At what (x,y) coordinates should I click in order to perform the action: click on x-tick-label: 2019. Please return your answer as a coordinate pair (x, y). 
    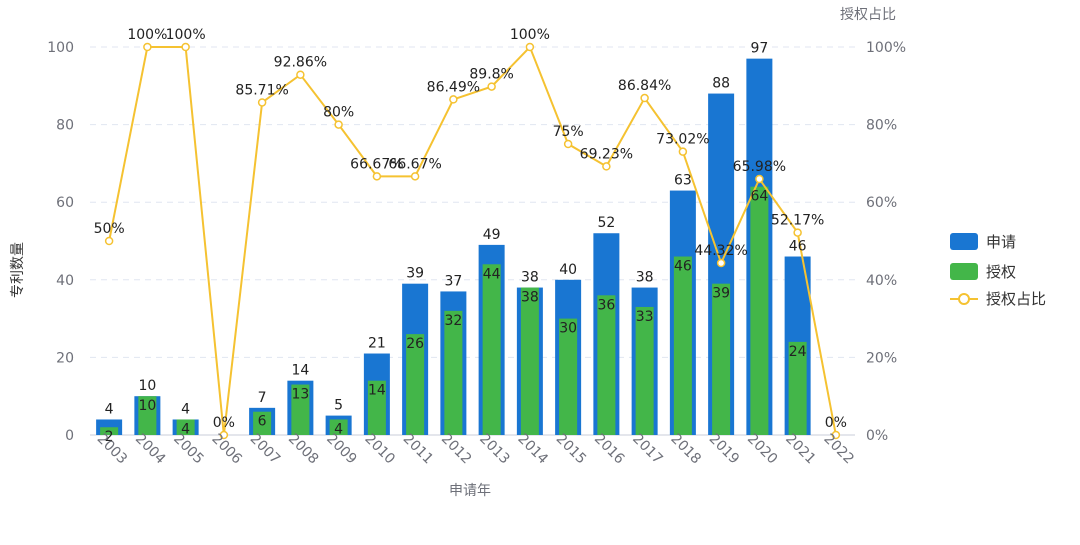
    Looking at the image, I should click on (724, 449).